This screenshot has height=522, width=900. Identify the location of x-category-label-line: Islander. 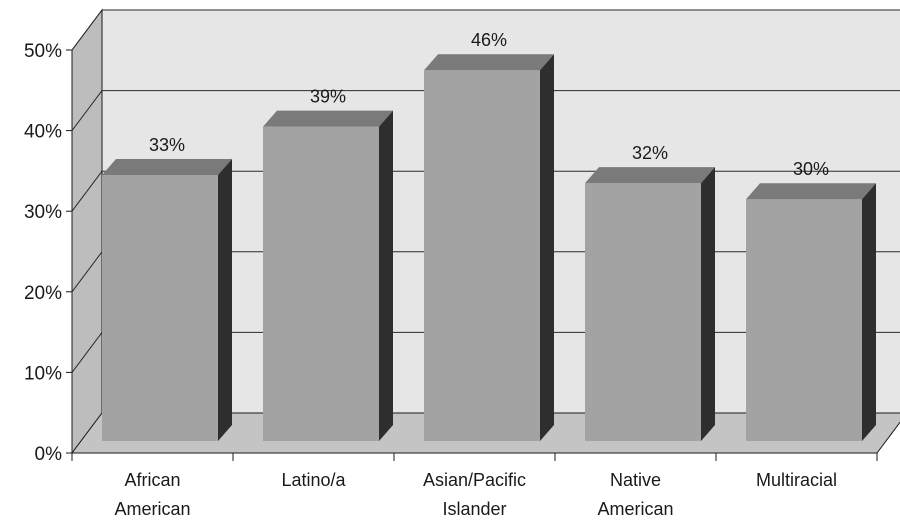
(474, 509).